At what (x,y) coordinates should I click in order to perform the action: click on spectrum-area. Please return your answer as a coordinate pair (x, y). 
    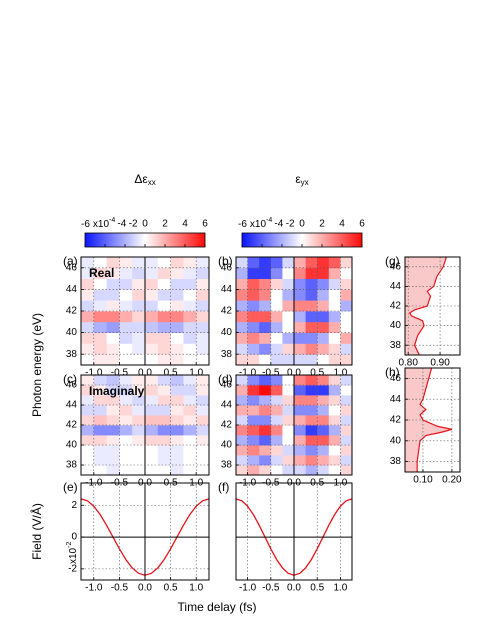
    Looking at the image, I should click on (428, 420).